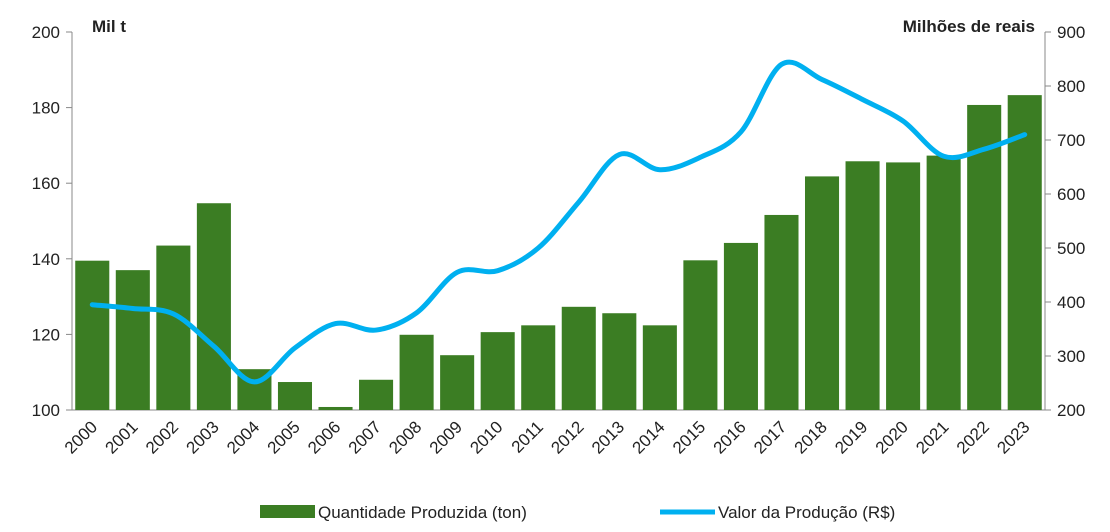 The image size is (1110, 532). I want to click on x-tick-label: 2023, so click(1013, 437).